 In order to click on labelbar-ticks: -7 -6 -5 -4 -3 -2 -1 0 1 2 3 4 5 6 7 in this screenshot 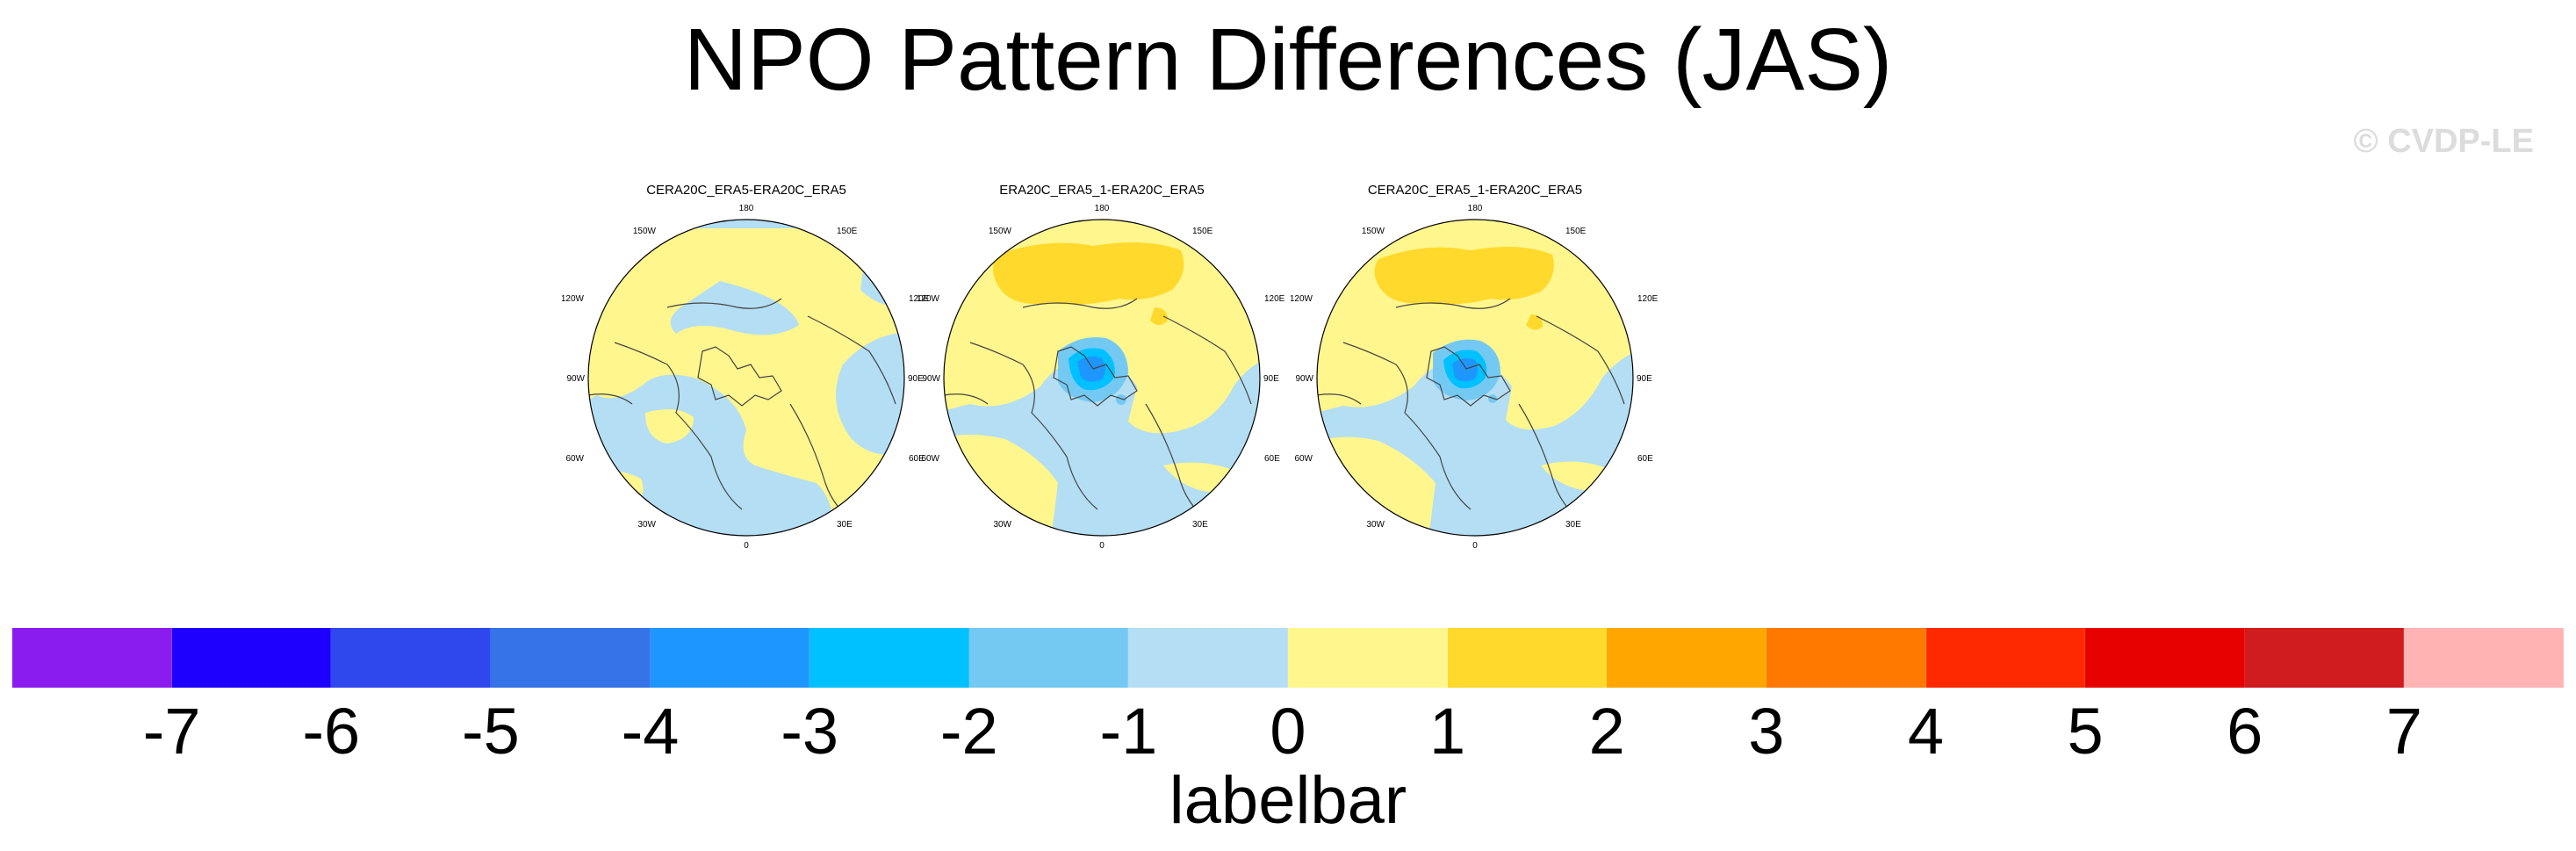, I will do `click(1288, 733)`.